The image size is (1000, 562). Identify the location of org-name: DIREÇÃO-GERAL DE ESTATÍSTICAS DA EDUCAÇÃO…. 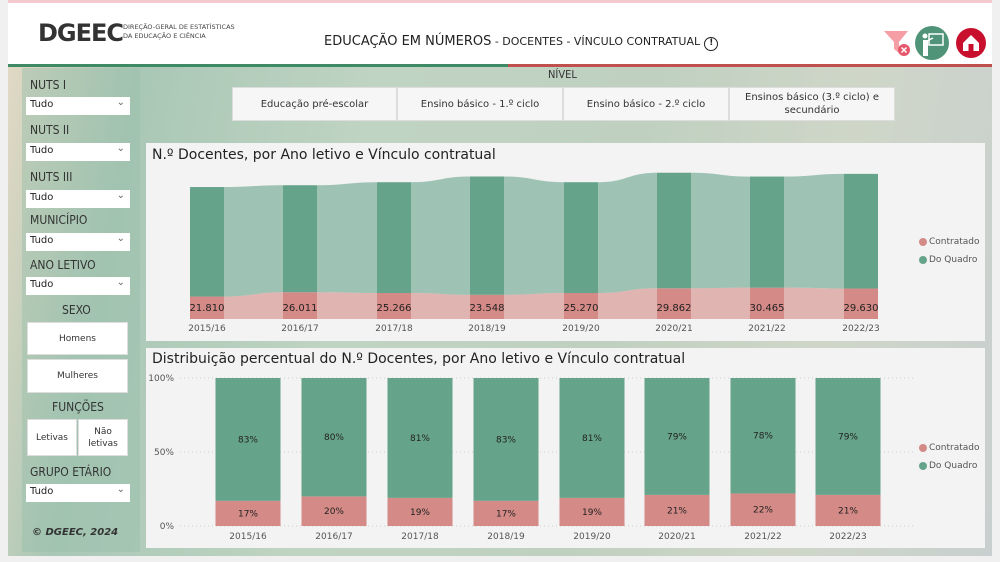
(179, 31).